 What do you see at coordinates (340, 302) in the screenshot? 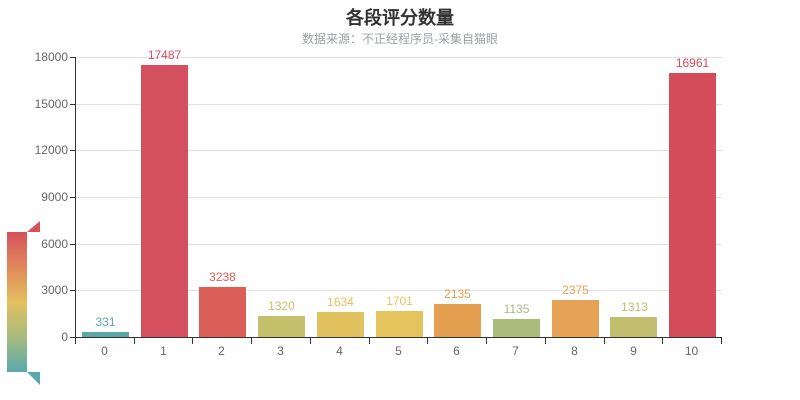
I see `bar-value-label: 1634` at bounding box center [340, 302].